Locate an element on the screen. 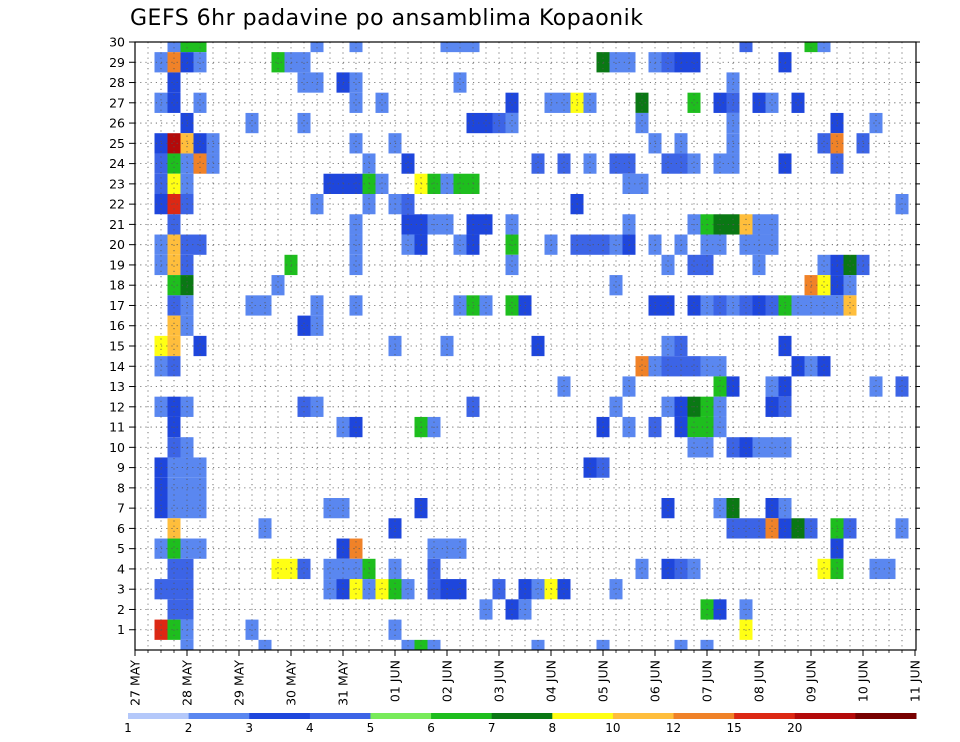 Image resolution: width=960 pixels, height=742 pixels. colorbar-label-2: 2 is located at coordinates (189, 728).